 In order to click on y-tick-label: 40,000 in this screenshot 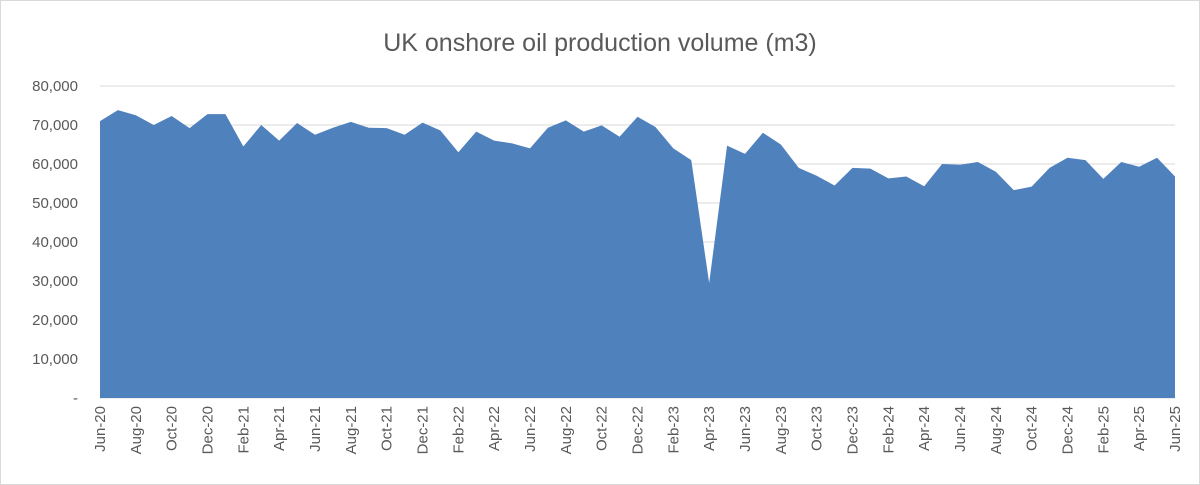, I will do `click(55, 242)`.